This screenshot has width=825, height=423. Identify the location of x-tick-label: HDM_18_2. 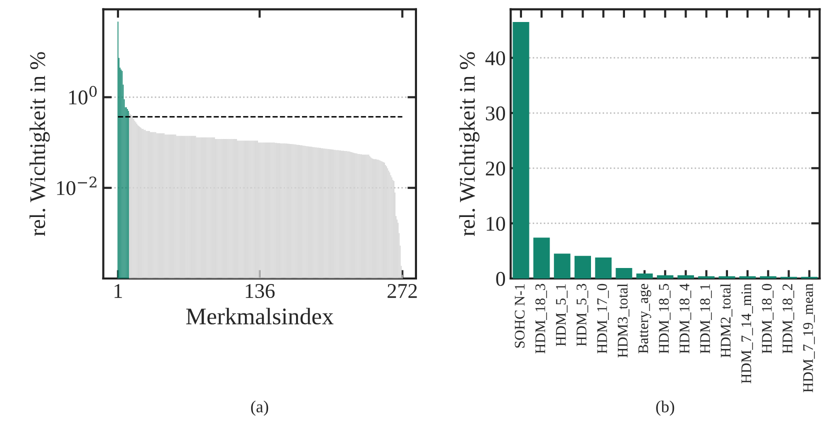
(788, 319).